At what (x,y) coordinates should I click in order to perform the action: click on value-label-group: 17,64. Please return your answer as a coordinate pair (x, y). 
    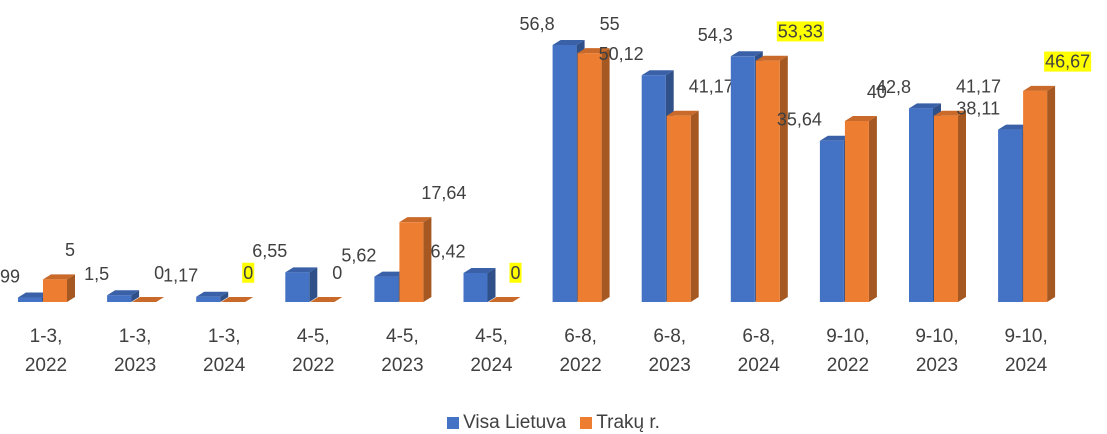
    Looking at the image, I should click on (443, 193).